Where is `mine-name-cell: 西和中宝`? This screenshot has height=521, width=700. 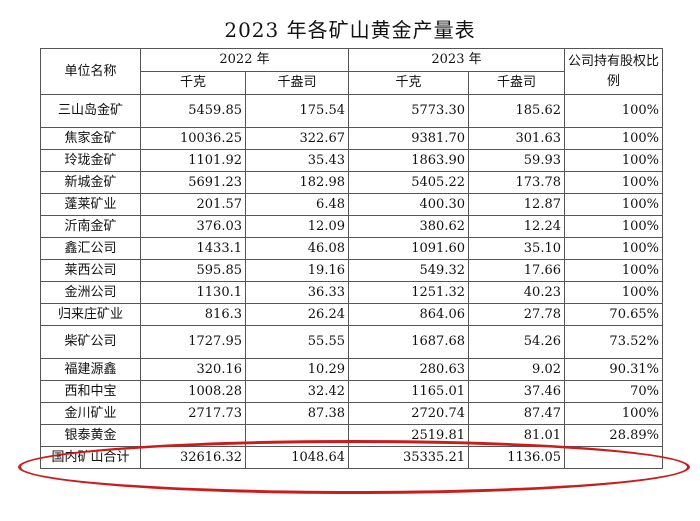 mine-name-cell: 西和中宝 is located at coordinates (90, 391).